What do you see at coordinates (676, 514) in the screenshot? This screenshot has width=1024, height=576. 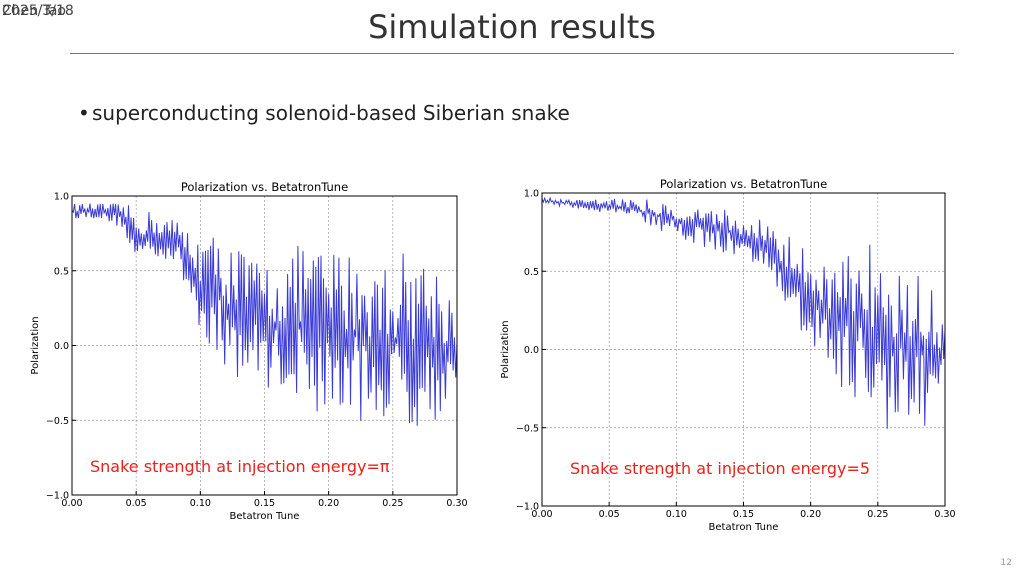 I see `chart-right-xtick-label: 0.10` at bounding box center [676, 514].